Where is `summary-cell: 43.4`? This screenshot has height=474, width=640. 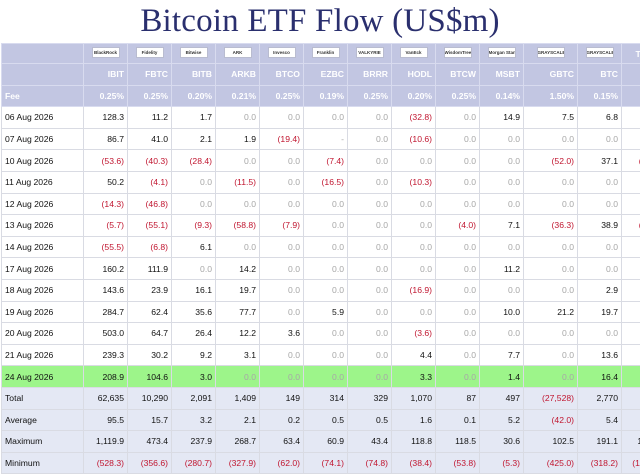 summary-cell: 43.4 is located at coordinates (370, 442).